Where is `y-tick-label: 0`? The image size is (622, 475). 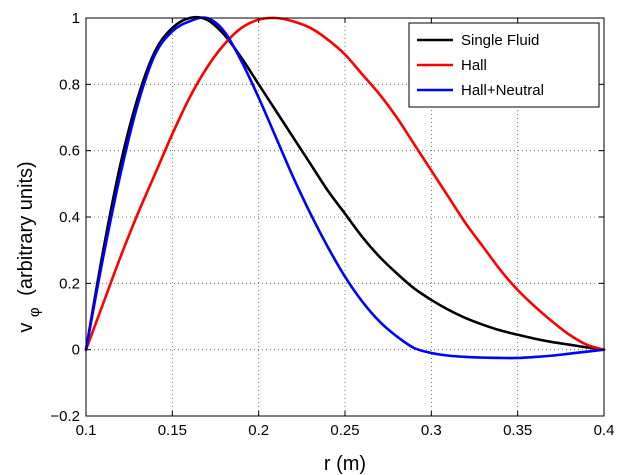
y-tick-label: 0 is located at coordinates (76, 350).